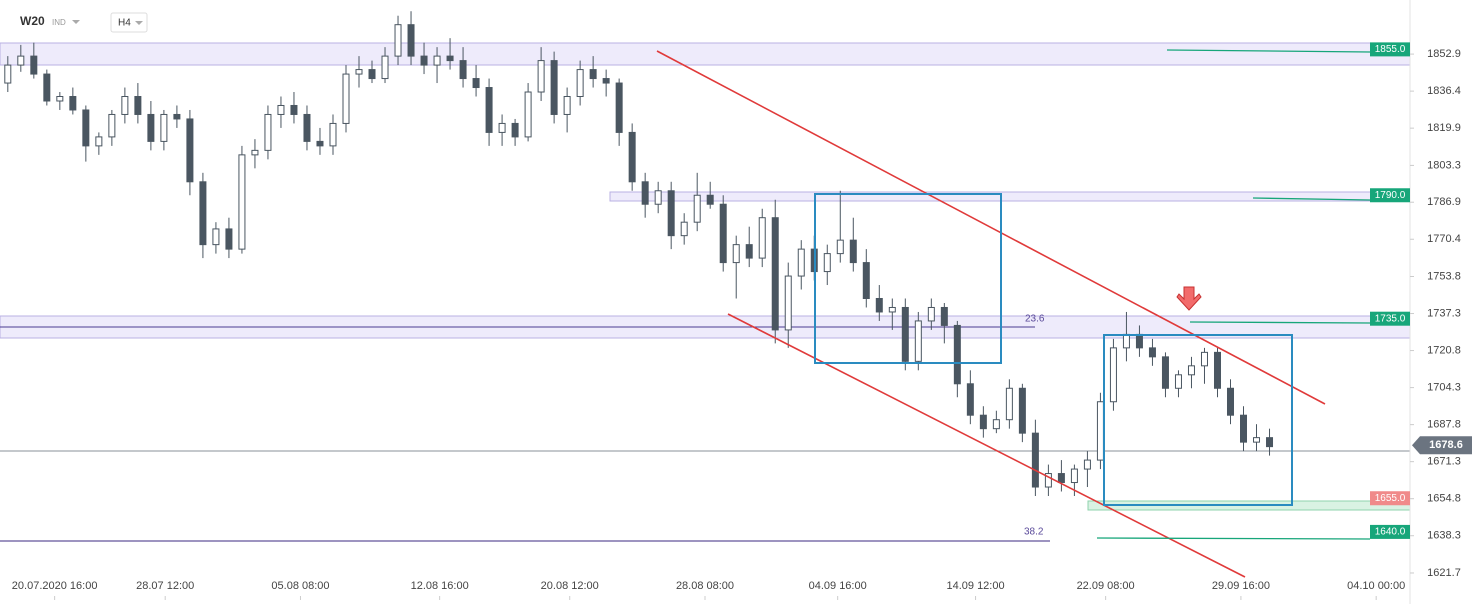 The image size is (1482, 604). I want to click on y-tick-label: 1671.3, so click(1444, 462).